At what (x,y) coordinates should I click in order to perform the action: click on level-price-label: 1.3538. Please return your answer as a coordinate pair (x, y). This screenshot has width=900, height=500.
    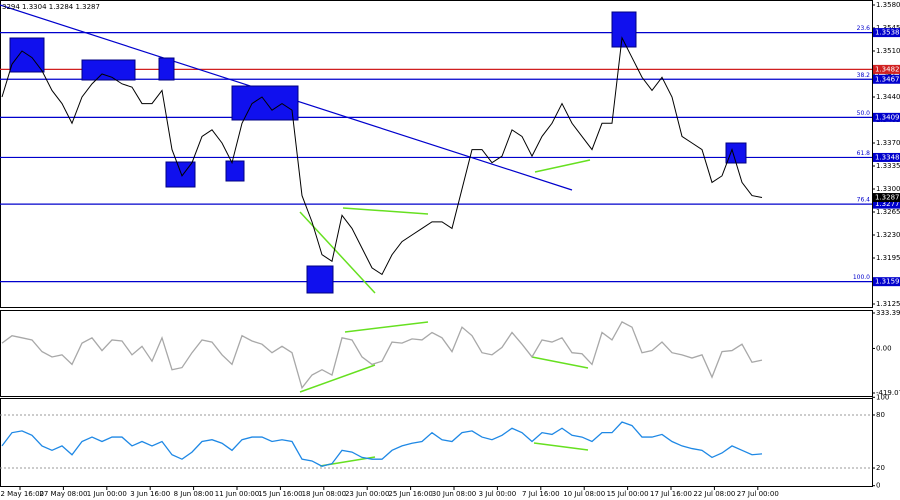
    Looking at the image, I should click on (887, 33).